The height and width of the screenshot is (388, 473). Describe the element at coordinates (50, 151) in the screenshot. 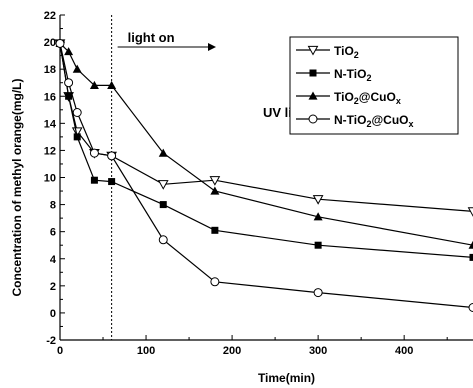

I see `y-tick-label: 12` at that location.